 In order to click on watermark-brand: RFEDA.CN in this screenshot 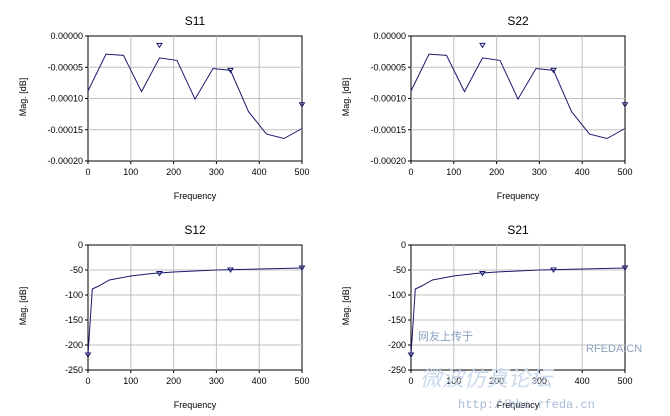, I will do `click(614, 349)`.